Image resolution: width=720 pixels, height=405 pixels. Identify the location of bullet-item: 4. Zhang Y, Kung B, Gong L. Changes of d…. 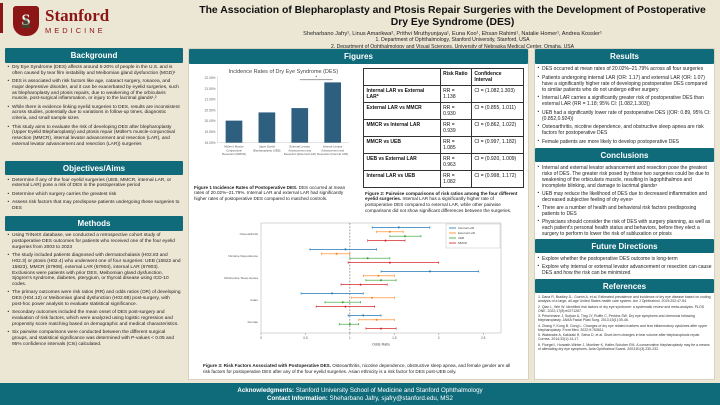
(623, 327).